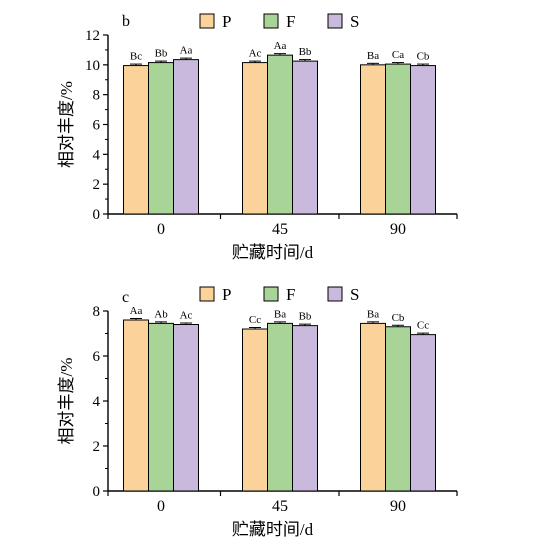 The width and height of the screenshot is (559, 546). What do you see at coordinates (92, 36) in the screenshot?
I see `y-tick-label: 12` at bounding box center [92, 36].